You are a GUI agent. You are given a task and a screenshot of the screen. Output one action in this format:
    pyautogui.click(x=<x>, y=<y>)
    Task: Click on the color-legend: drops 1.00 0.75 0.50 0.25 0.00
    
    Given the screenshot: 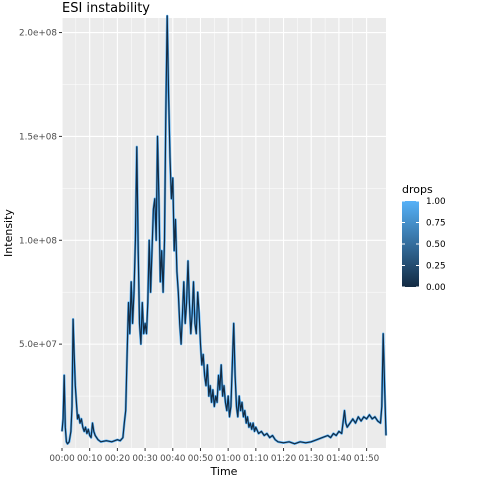 What is the action you would take?
    pyautogui.click(x=424, y=238)
    